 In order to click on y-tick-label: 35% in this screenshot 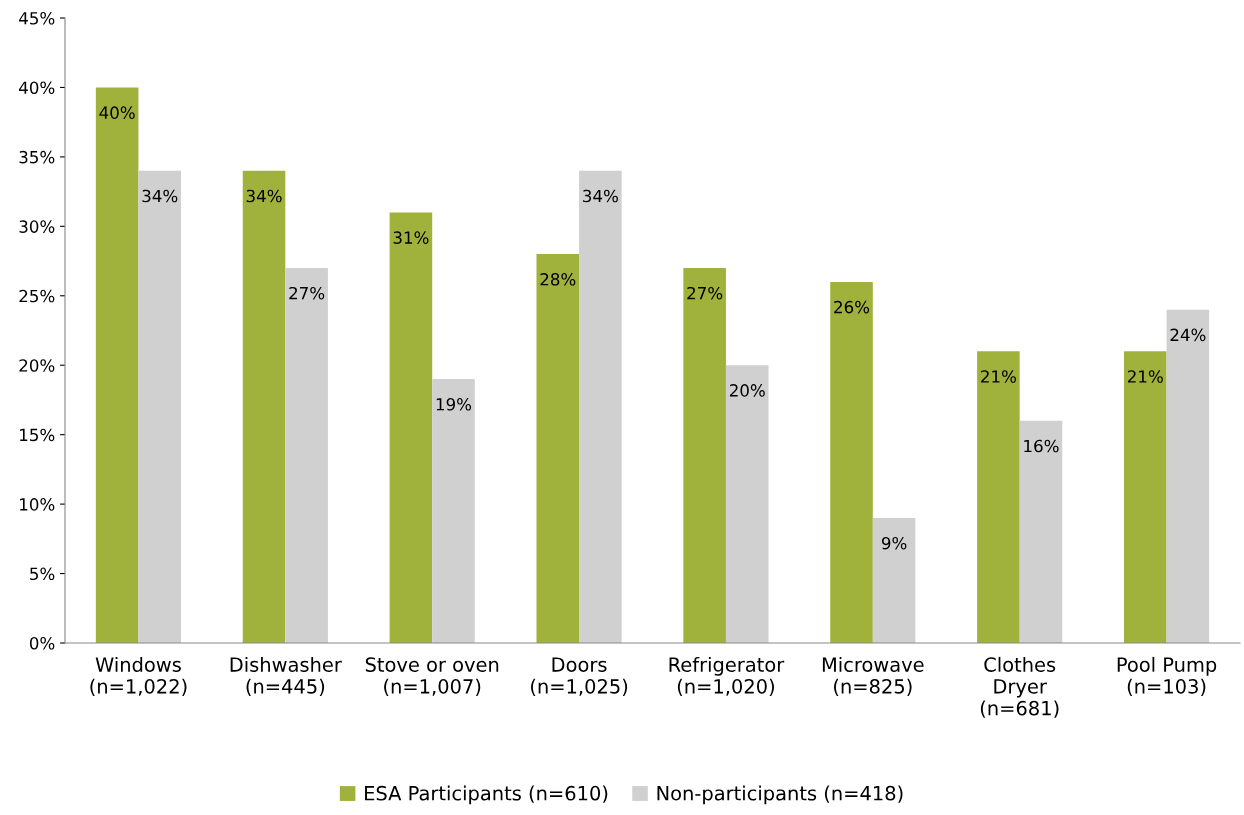, I will do `click(37, 157)`.